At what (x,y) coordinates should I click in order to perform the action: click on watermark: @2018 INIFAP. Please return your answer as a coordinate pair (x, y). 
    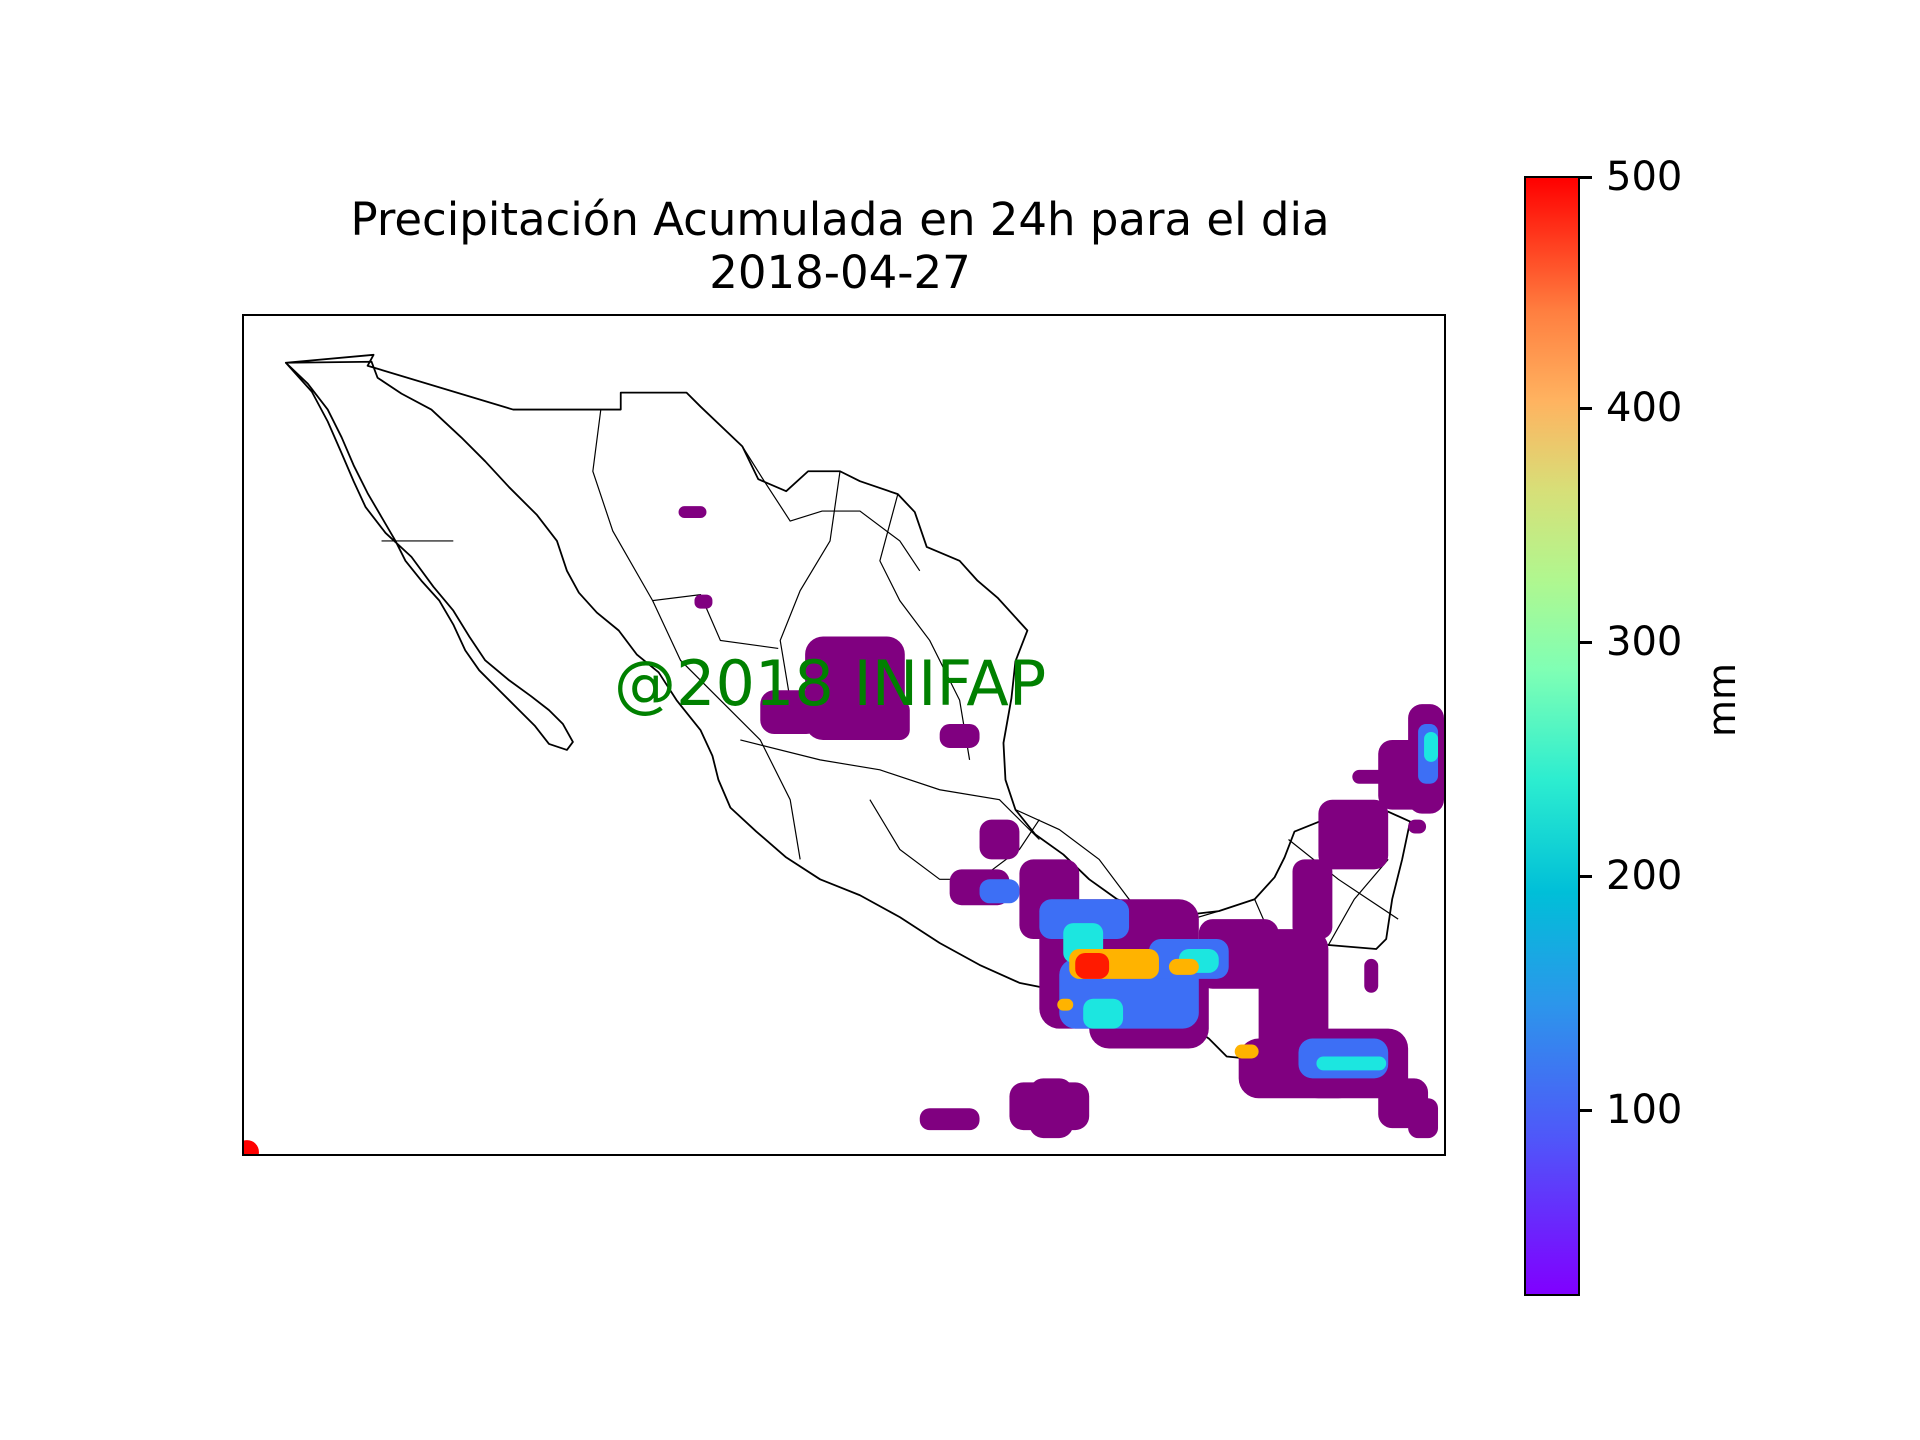
    Looking at the image, I should click on (830, 683).